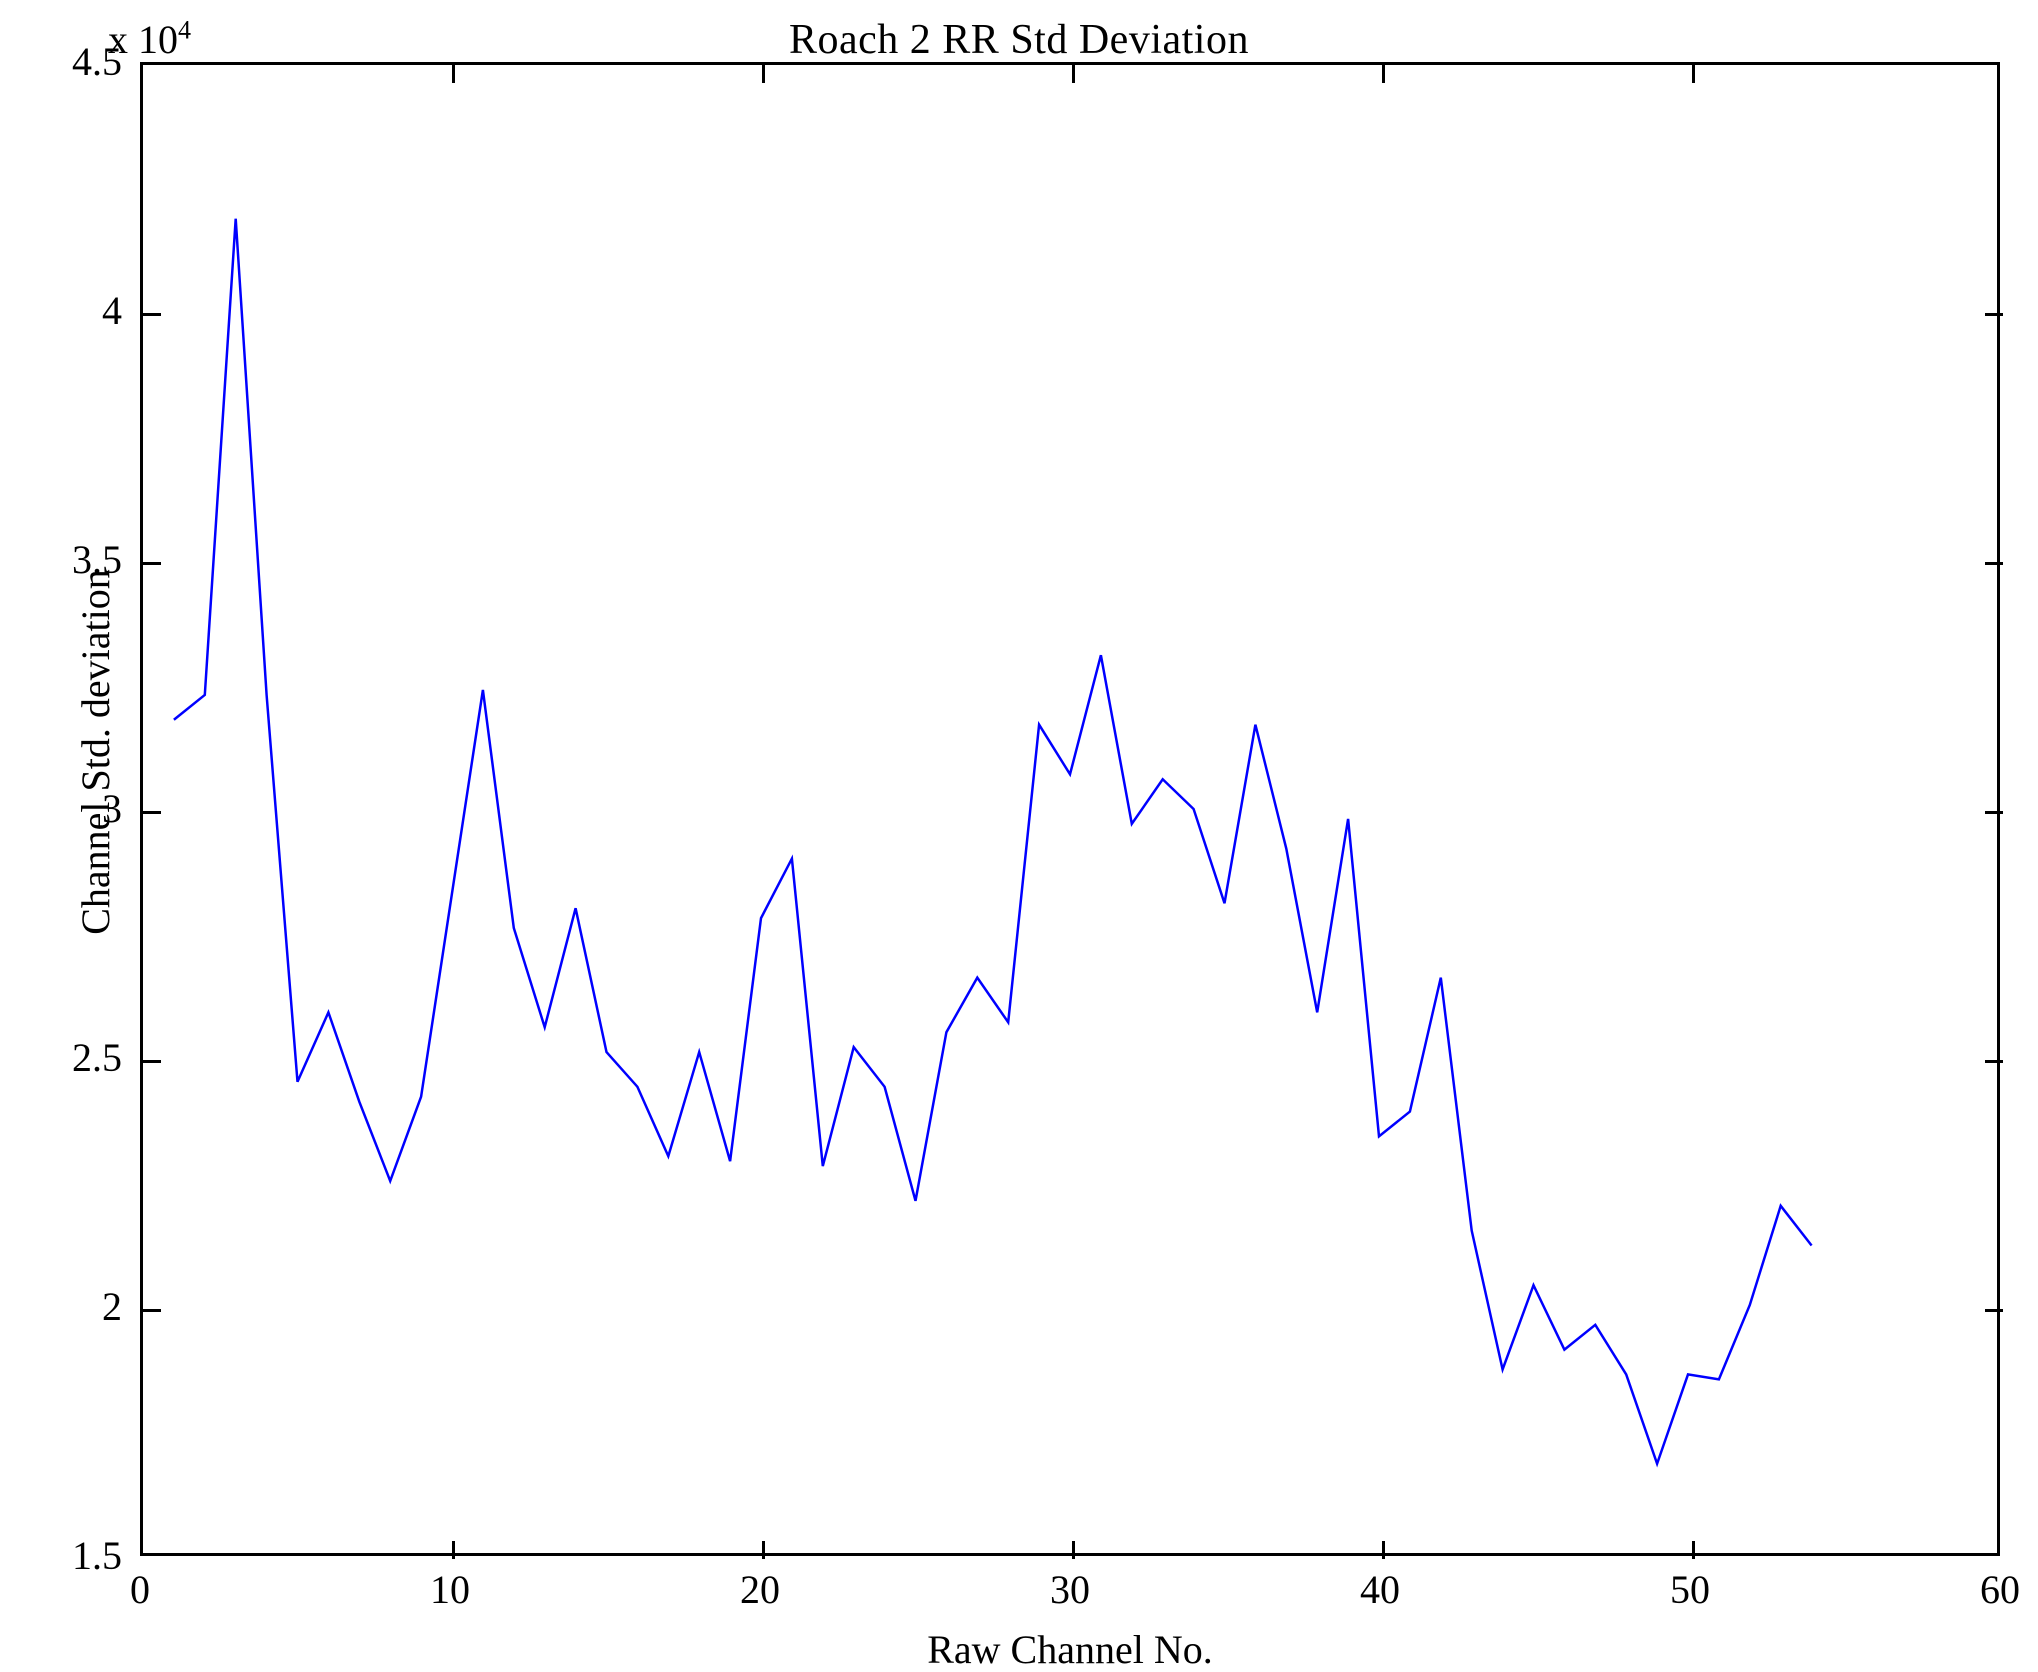 This screenshot has height=1672, width=2038. Describe the element at coordinates (112, 1306) in the screenshot. I see `y-axis-tick-label: 2` at that location.